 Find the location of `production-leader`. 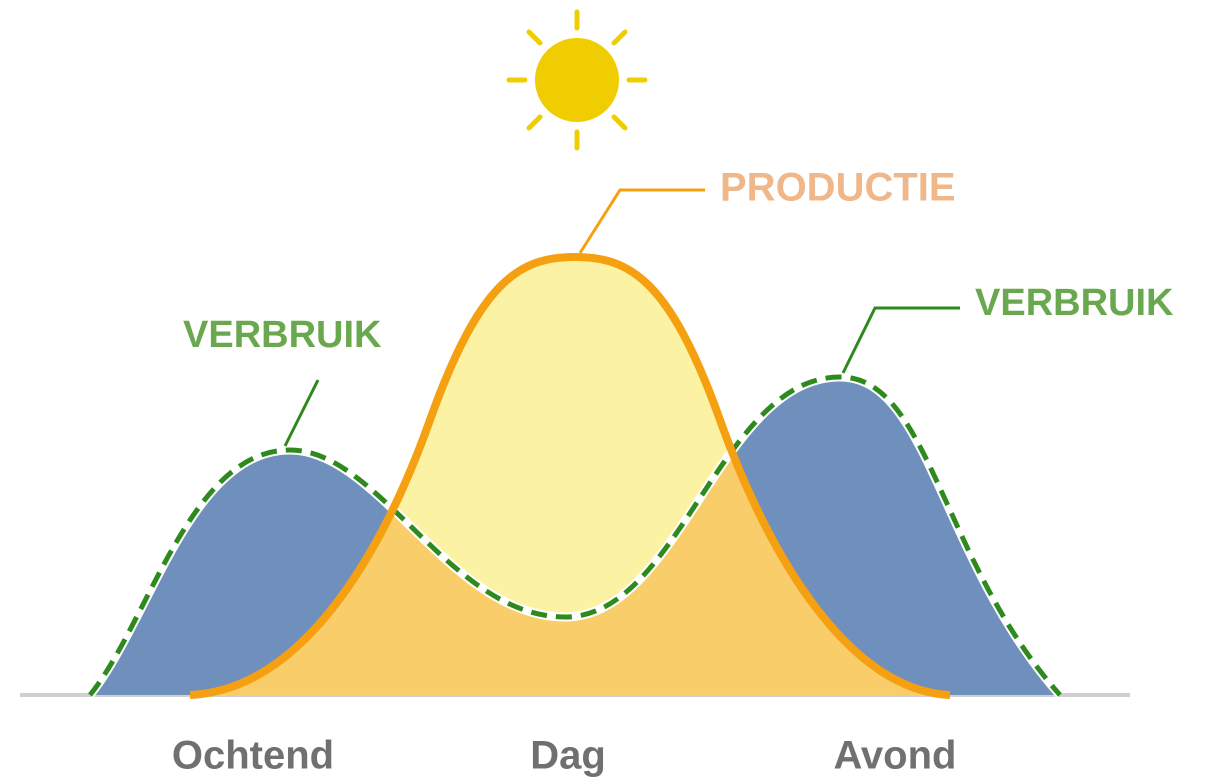

production-leader is located at coordinates (641, 221).